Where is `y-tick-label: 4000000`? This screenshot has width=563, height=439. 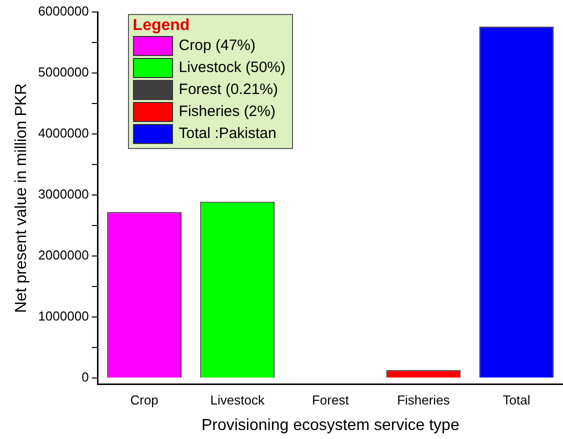 y-tick-label: 4000000 is located at coordinates (63, 133).